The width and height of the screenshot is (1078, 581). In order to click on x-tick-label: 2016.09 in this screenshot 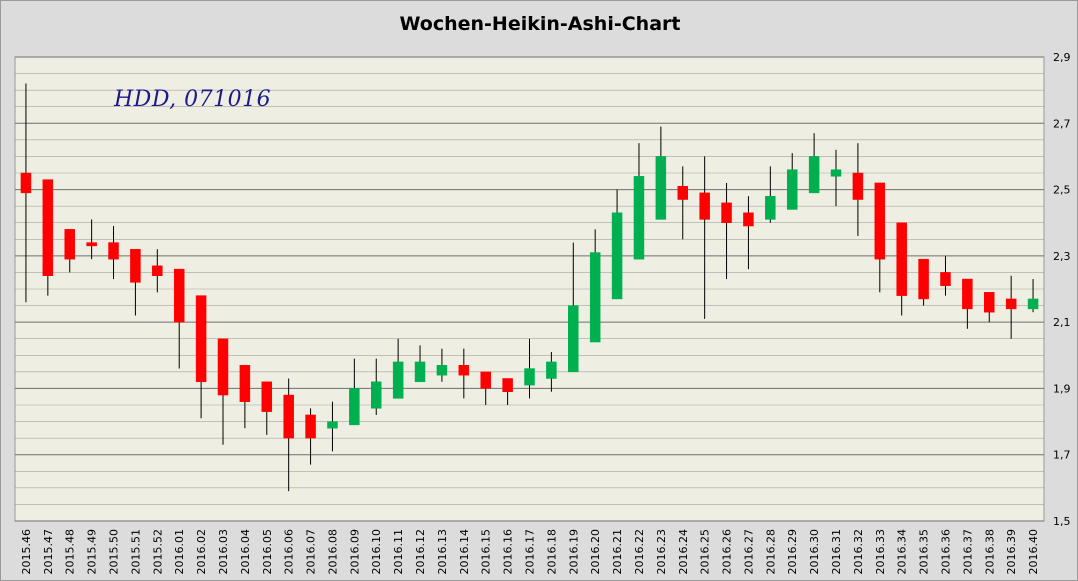, I will do `click(354, 552)`.